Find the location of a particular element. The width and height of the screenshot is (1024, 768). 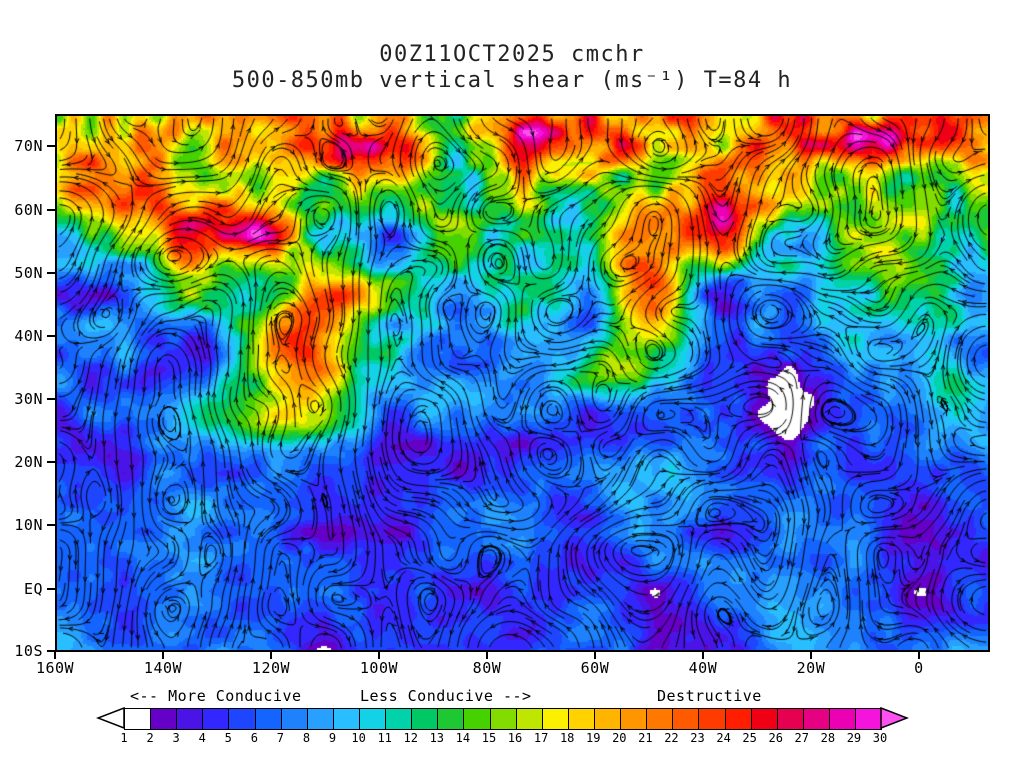

colorbar-tick-label: 5 is located at coordinates (228, 738).